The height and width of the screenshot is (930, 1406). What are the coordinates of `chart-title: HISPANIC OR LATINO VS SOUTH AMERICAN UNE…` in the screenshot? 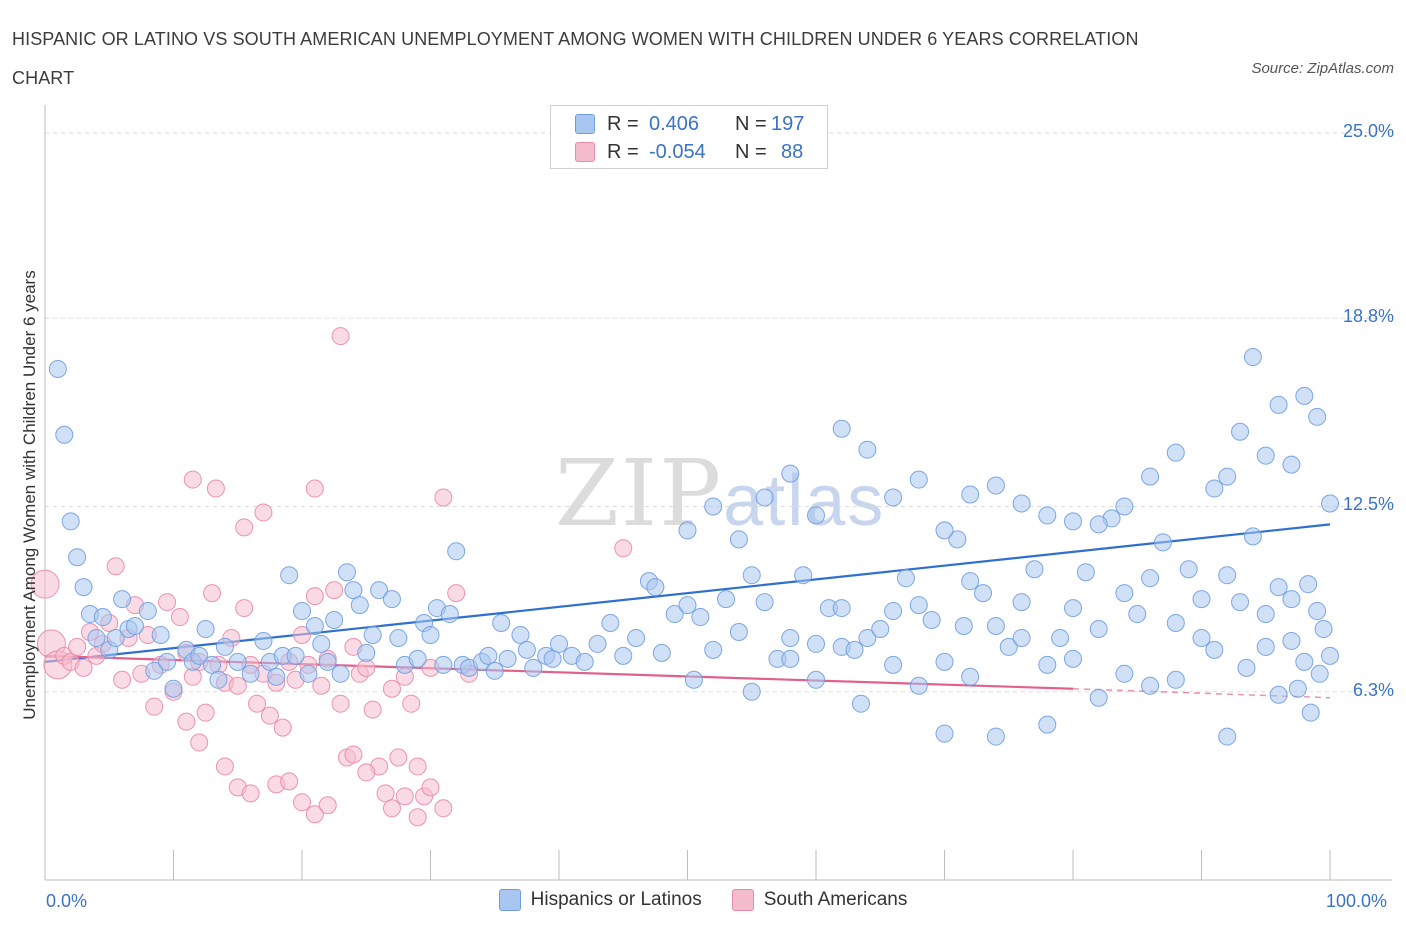 It's located at (575, 58).